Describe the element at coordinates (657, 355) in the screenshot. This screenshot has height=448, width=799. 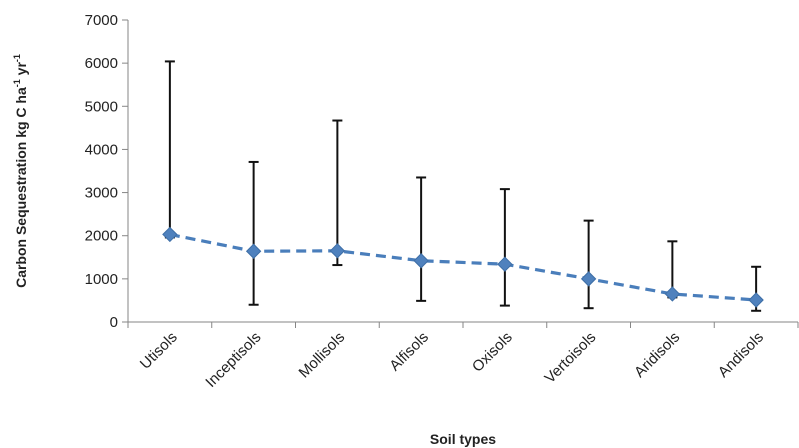
I see `x-category-label: Aridisols` at that location.